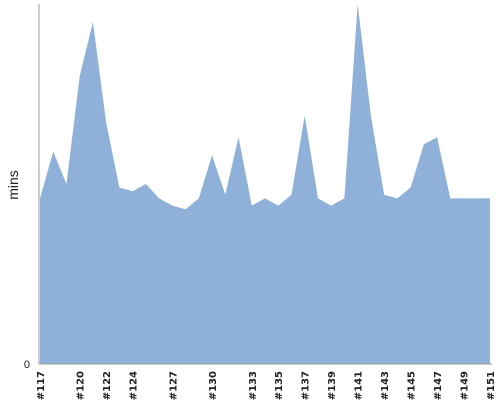 Image resolution: width=500 pixels, height=400 pixels. What do you see at coordinates (359, 385) in the screenshot?
I see `x-tick-label: #141` at bounding box center [359, 385].